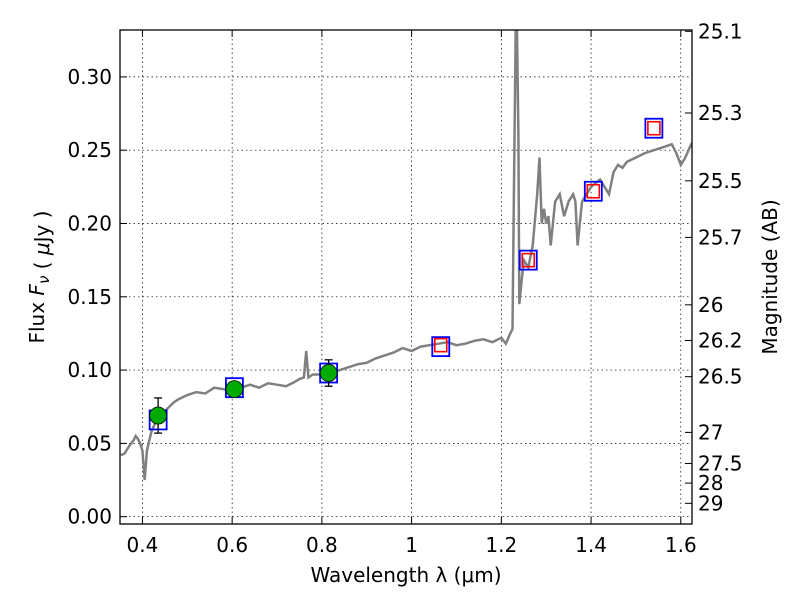 The width and height of the screenshot is (800, 600). Describe the element at coordinates (89, 150) in the screenshot. I see `y-tick-label: 0.25` at that location.